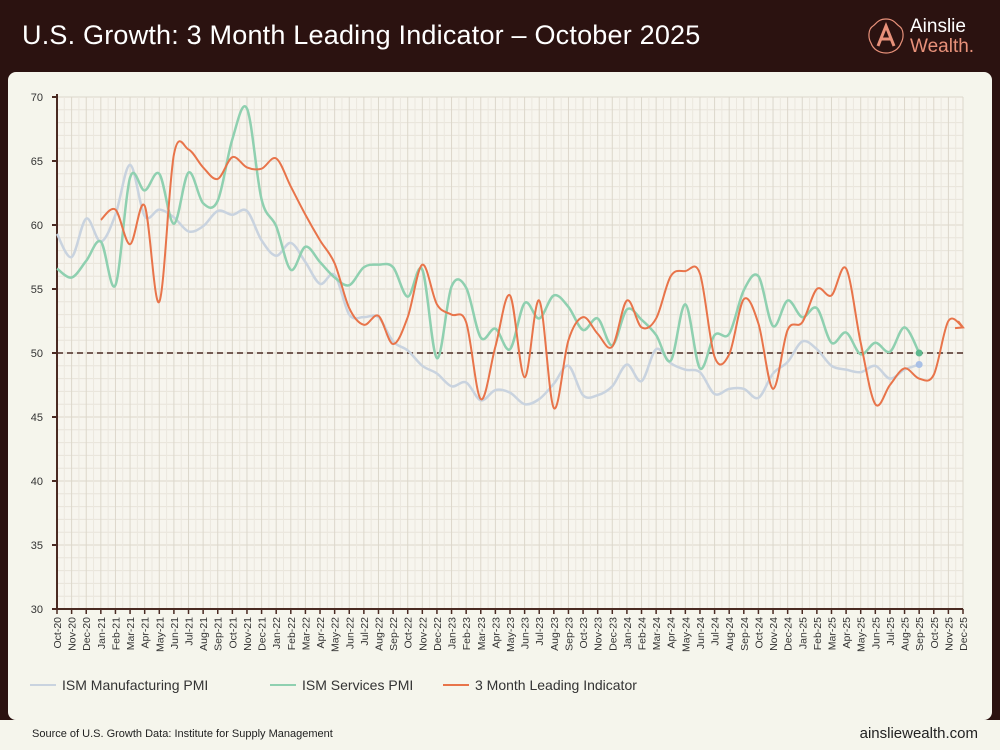 Image resolution: width=1000 pixels, height=750 pixels. I want to click on x-tick-label: Jan-24, so click(628, 633).